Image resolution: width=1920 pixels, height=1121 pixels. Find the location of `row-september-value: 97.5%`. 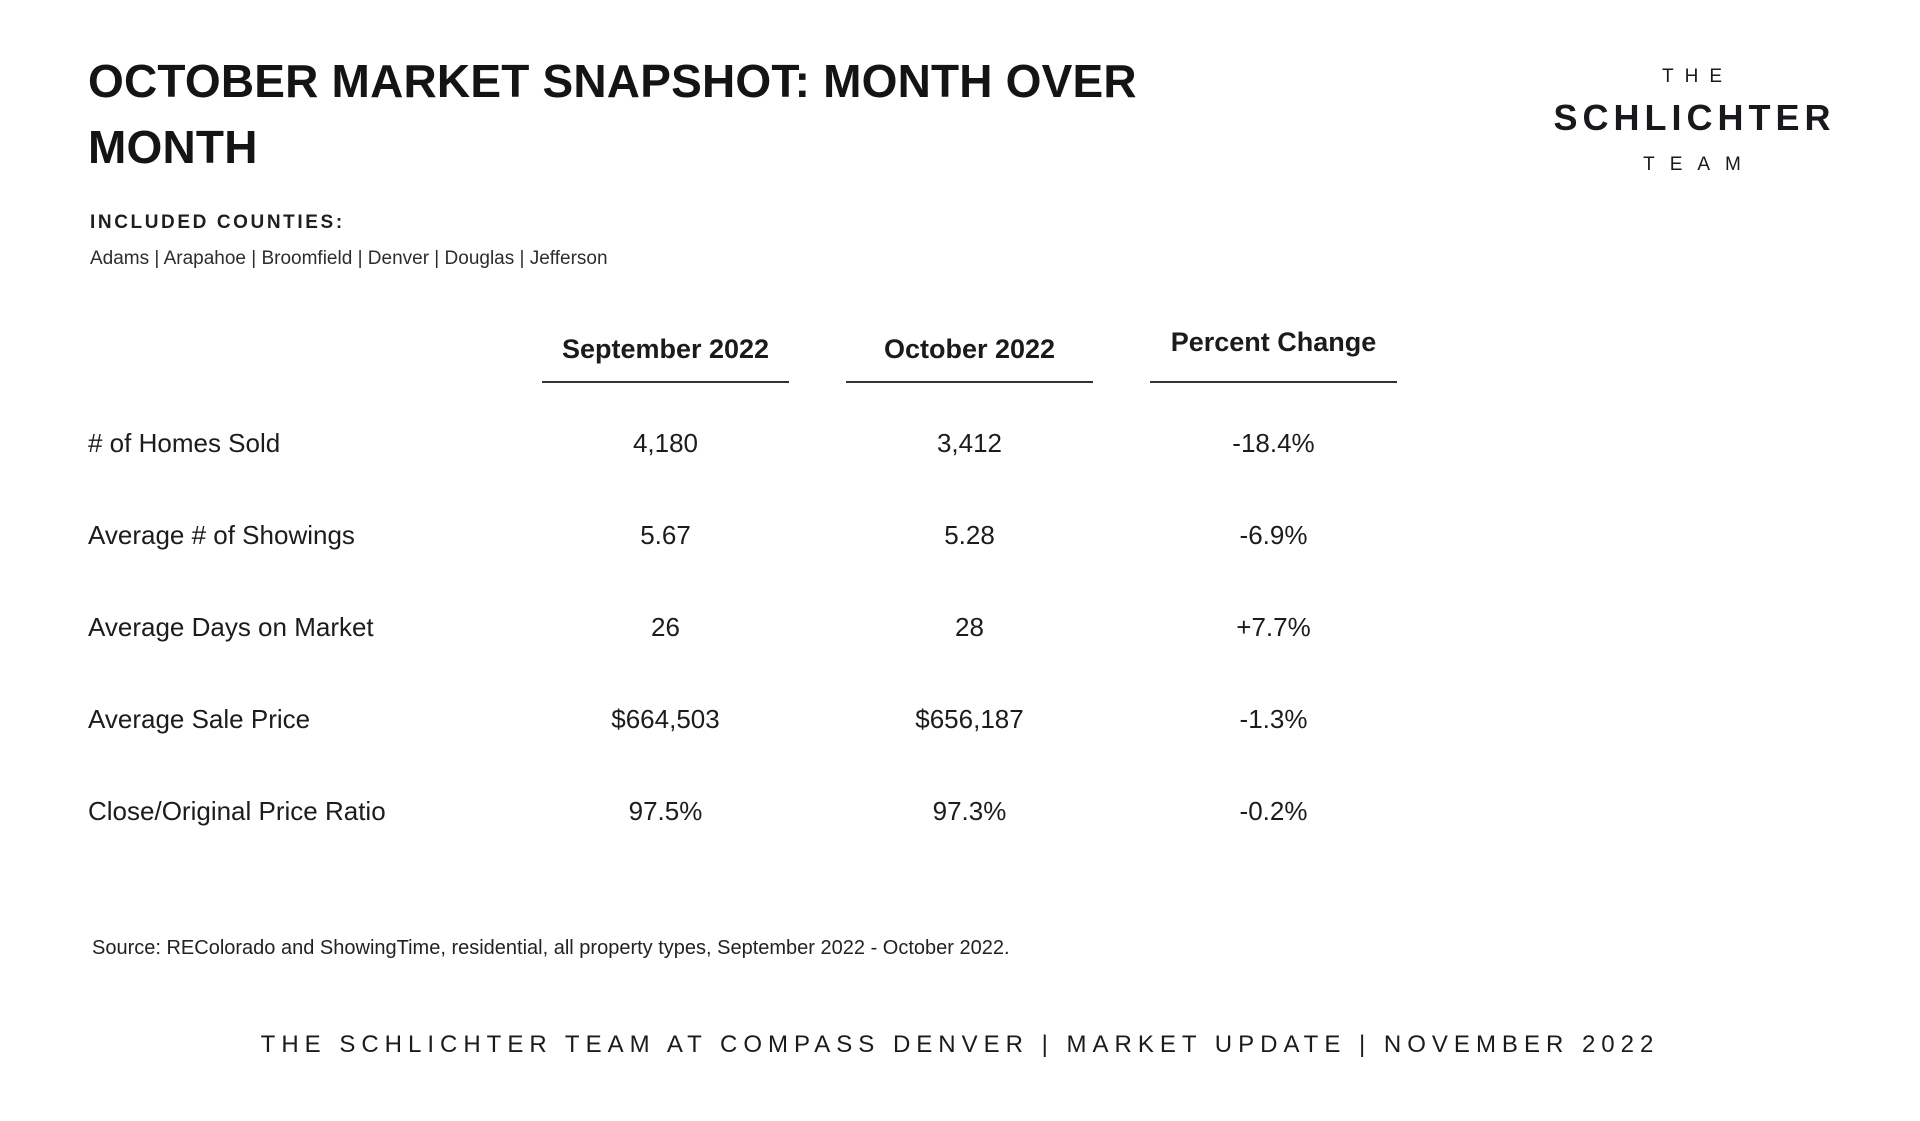

row-september-value: 97.5% is located at coordinates (665, 810).